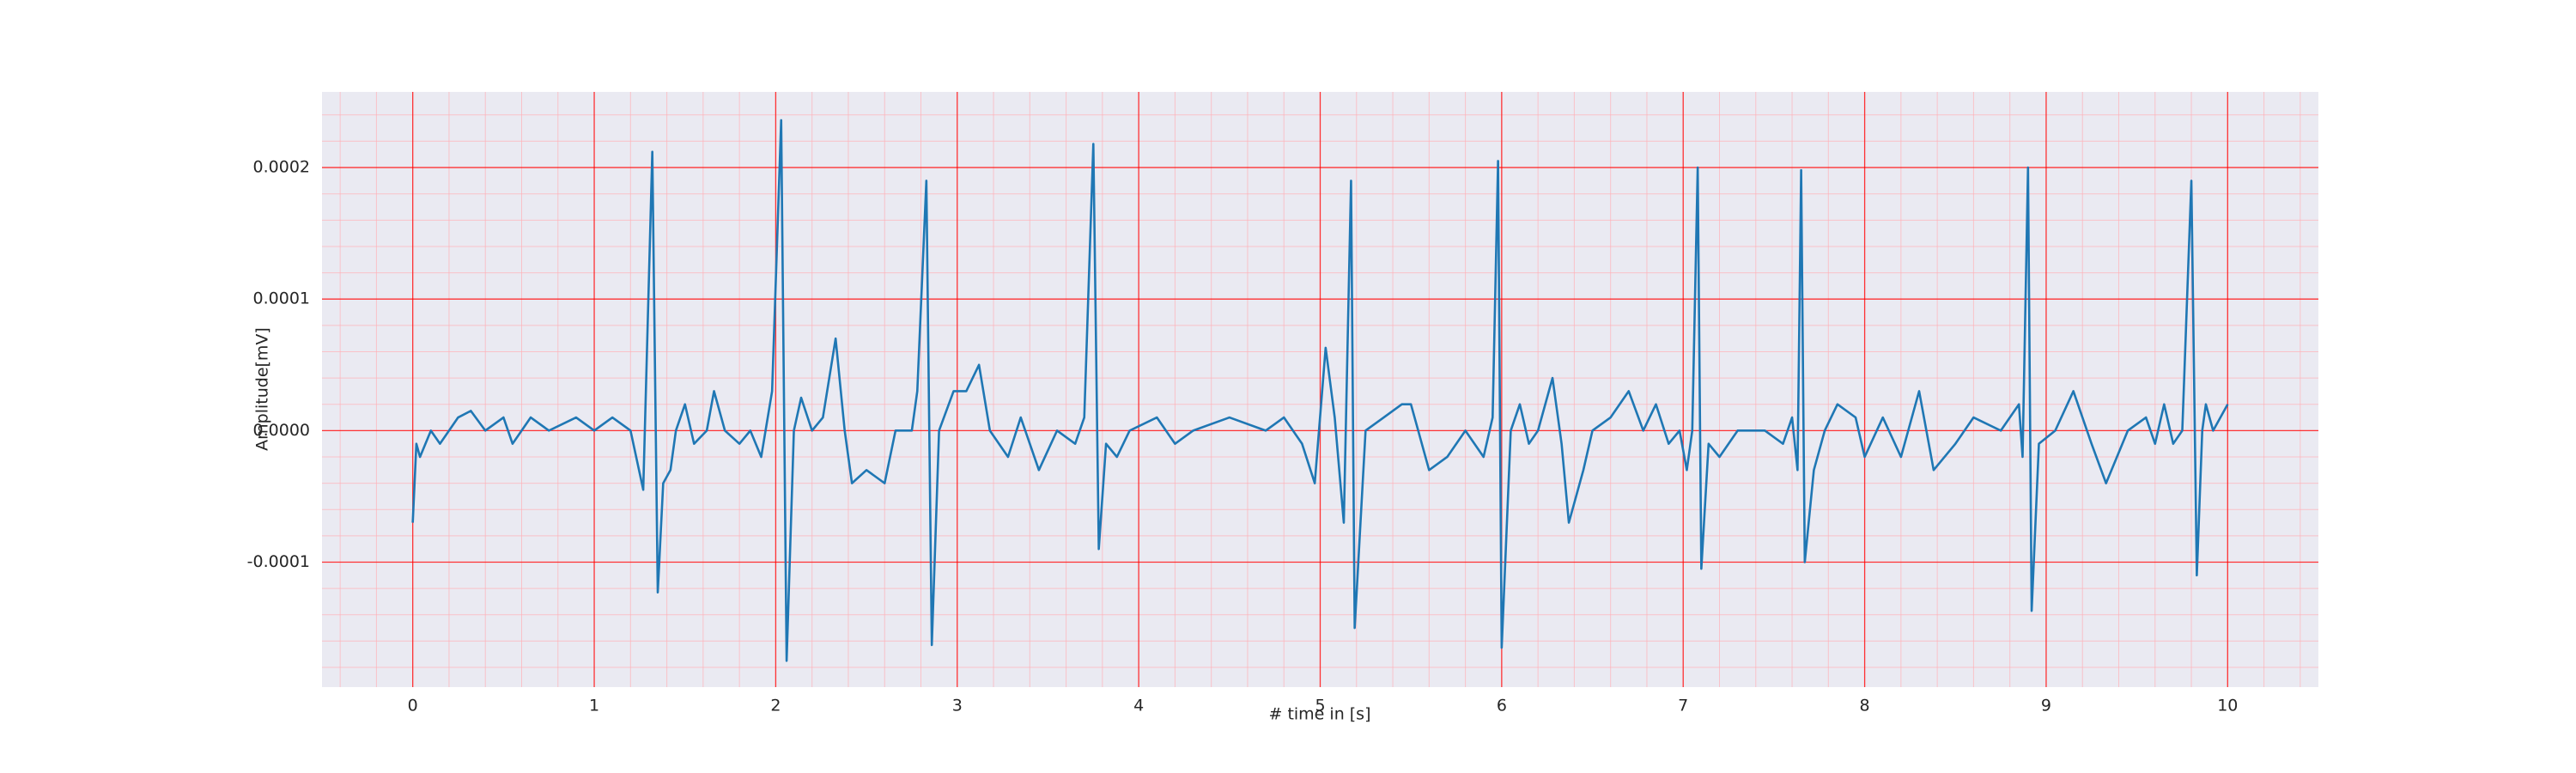  What do you see at coordinates (958, 706) in the screenshot?
I see `x-tick-label: 3` at bounding box center [958, 706].